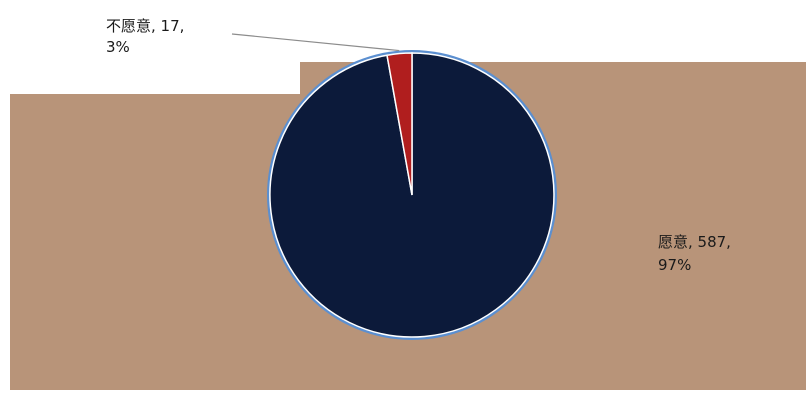 The image size is (806, 398). What do you see at coordinates (399, 124) in the screenshot?
I see `pie-slice-buyuanyi` at bounding box center [399, 124].